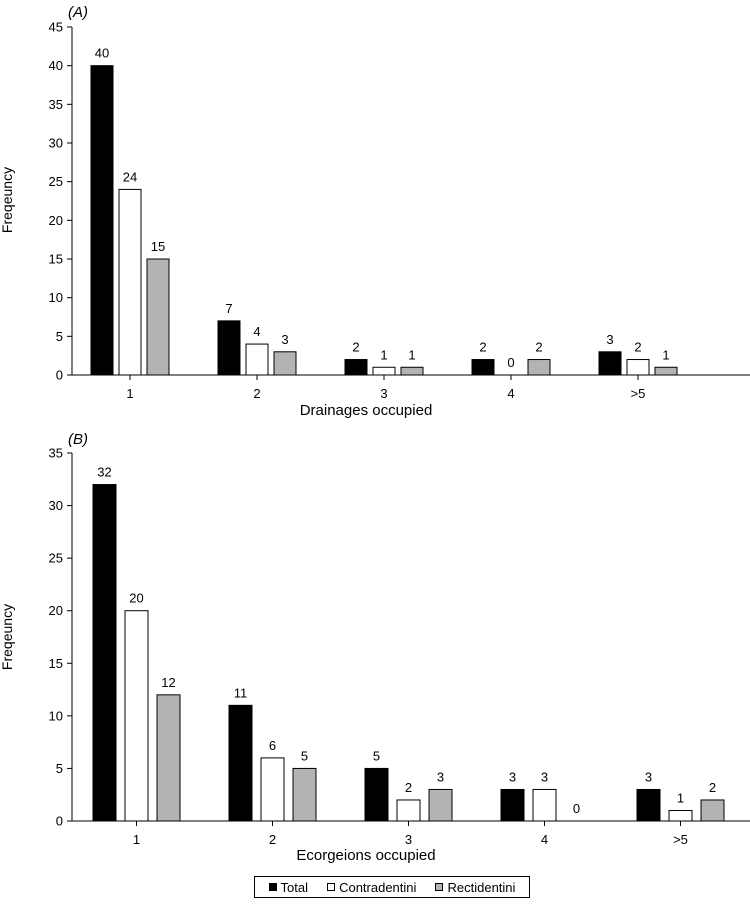 This screenshot has height=904, width=750. I want to click on y-tick-label-a: 20, so click(56, 220).